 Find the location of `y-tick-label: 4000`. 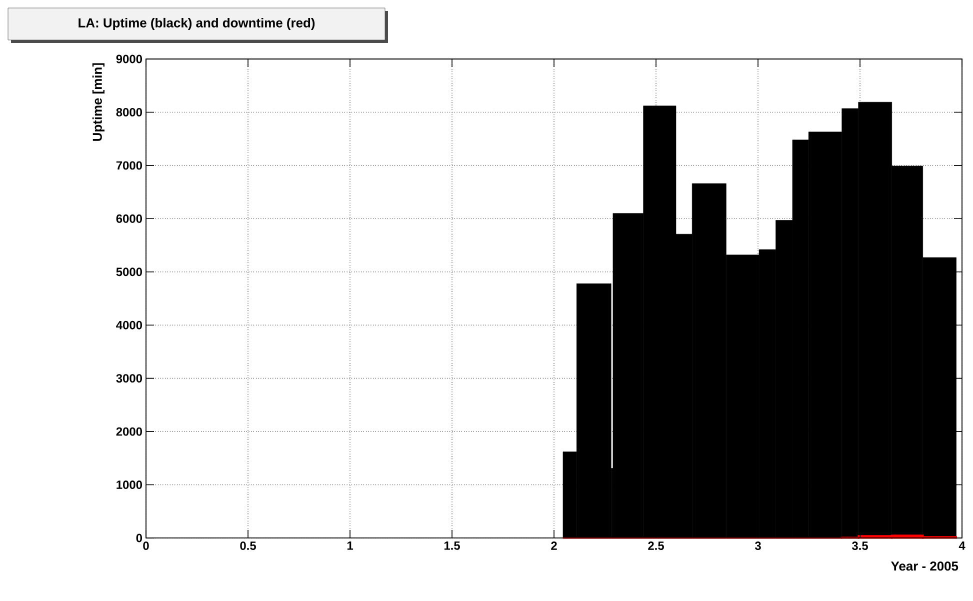

y-tick-label: 4000 is located at coordinates (129, 325).